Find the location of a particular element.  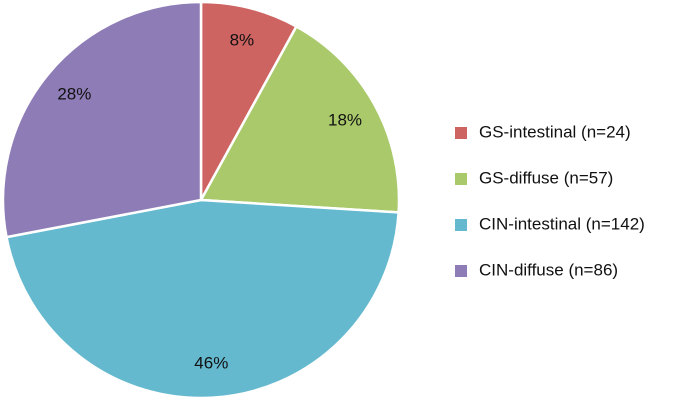

legend-label: CIN-intestinal (n=142) is located at coordinates (562, 223).